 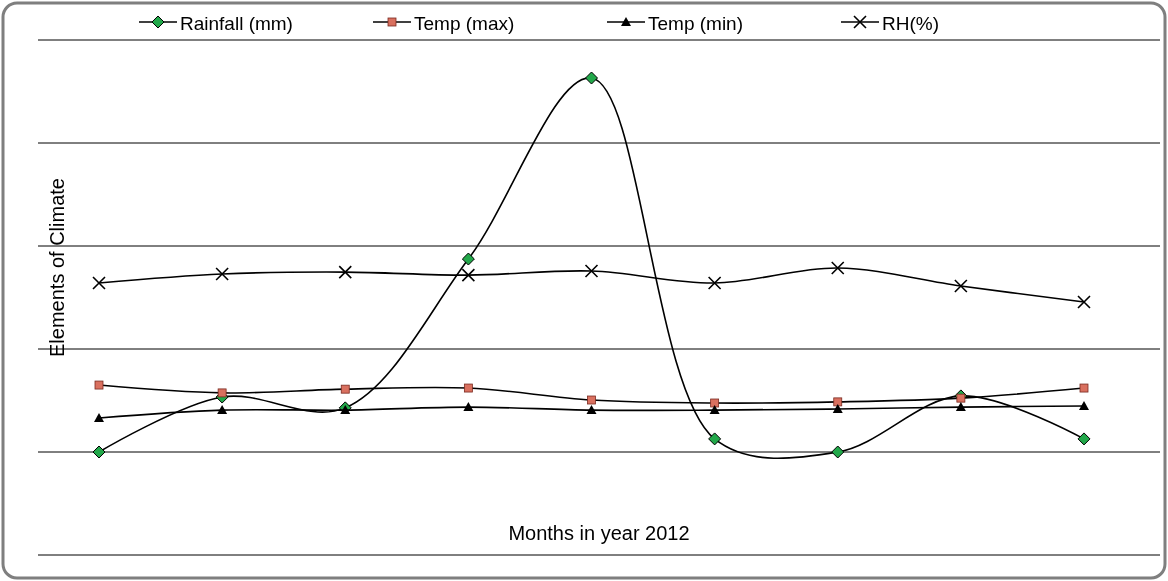 What do you see at coordinates (910, 23) in the screenshot?
I see `legend-label: RH(%)` at bounding box center [910, 23].